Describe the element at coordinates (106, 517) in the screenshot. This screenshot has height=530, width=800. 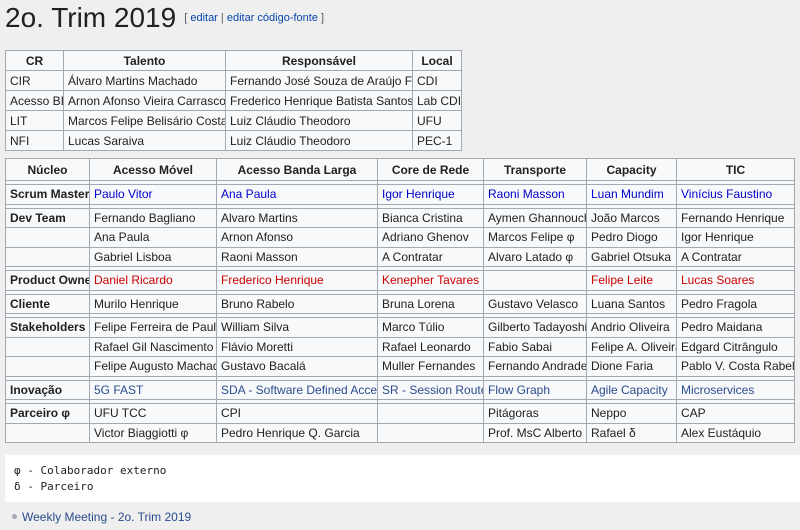
I see `category-link: Weekly Meeting - 2o. Trim 2019` at that location.